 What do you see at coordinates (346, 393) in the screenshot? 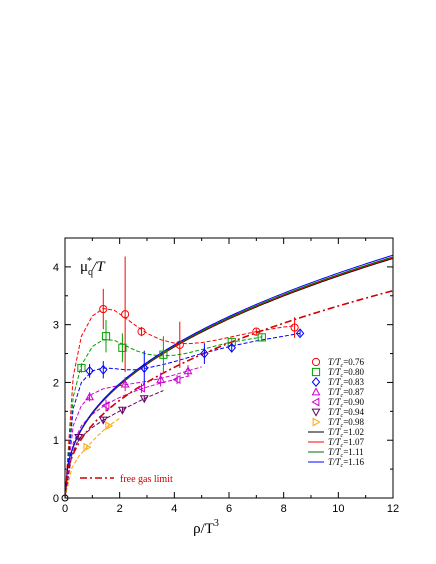
I see `legend-label: T/Tc=0.87` at bounding box center [346, 393].